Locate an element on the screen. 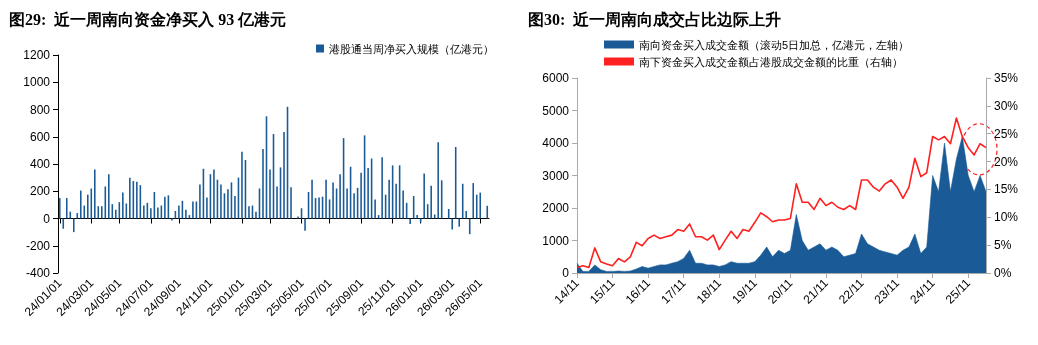 The image size is (1038, 345). chart-title: 图29: 近一周南向资金净买入 93 亿港元 is located at coordinates (148, 19).